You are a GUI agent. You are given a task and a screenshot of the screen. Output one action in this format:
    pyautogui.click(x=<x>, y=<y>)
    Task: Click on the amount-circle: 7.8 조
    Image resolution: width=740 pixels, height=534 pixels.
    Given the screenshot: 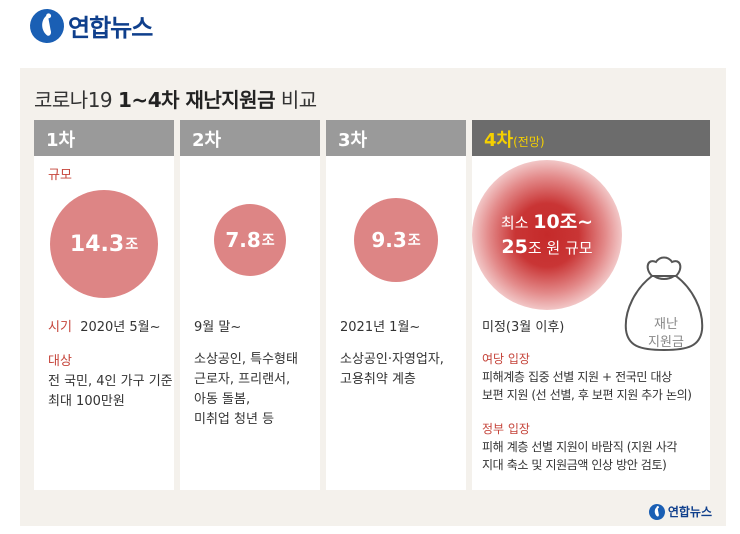 What is the action you would take?
    pyautogui.click(x=250, y=240)
    